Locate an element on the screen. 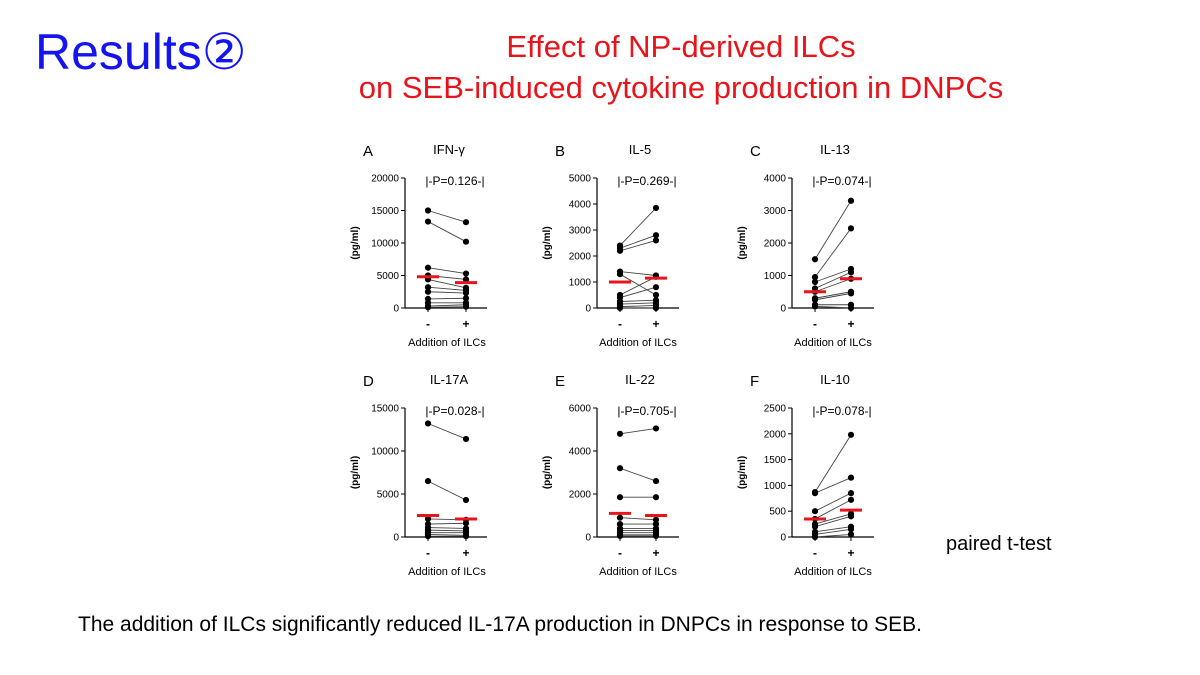 The width and height of the screenshot is (1200, 675). p-value-annotation: |-P=0.126-| is located at coordinates (454, 181).